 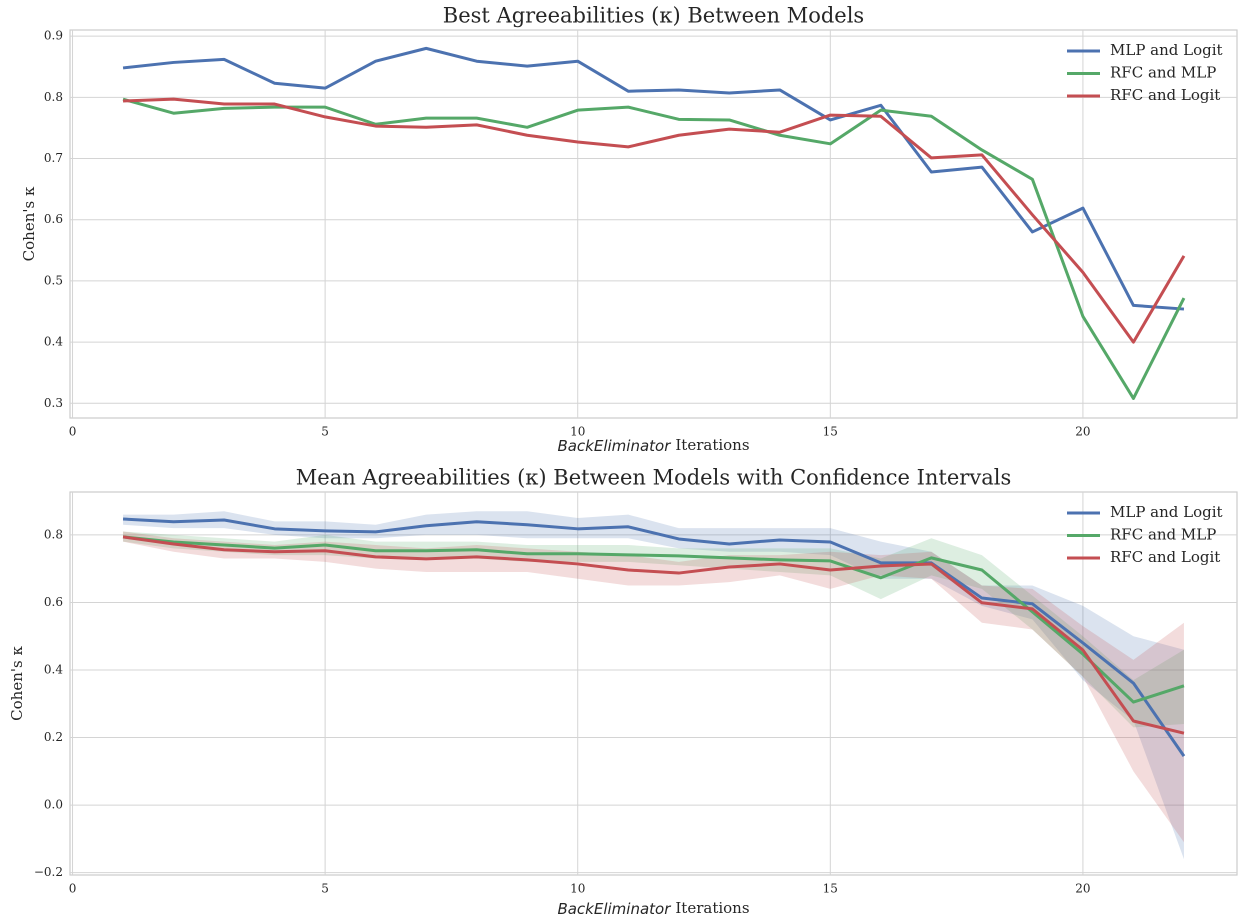 What do you see at coordinates (53, 805) in the screenshot?
I see `y-tick-label: 0.0` at bounding box center [53, 805].